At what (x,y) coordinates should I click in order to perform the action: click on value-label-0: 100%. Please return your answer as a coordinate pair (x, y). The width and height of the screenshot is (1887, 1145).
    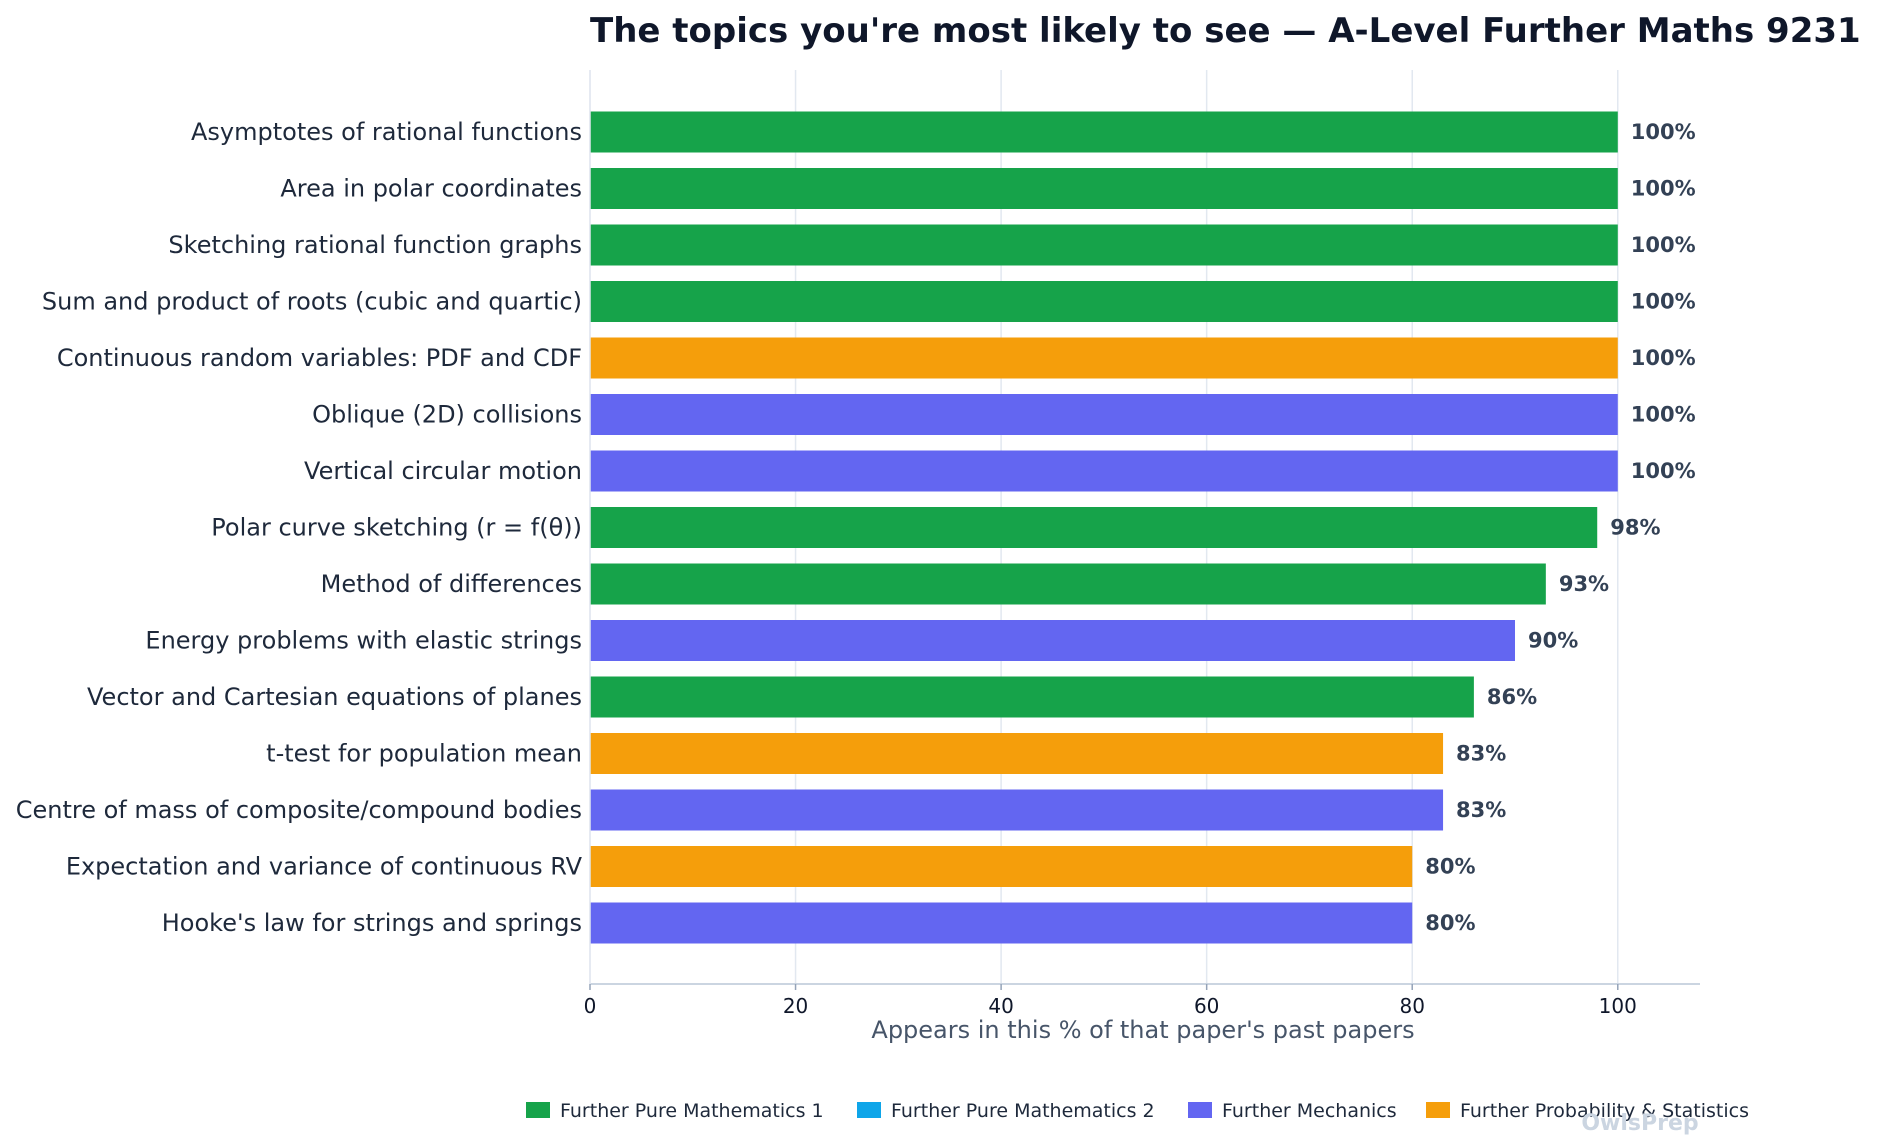
    Looking at the image, I should click on (1663, 132).